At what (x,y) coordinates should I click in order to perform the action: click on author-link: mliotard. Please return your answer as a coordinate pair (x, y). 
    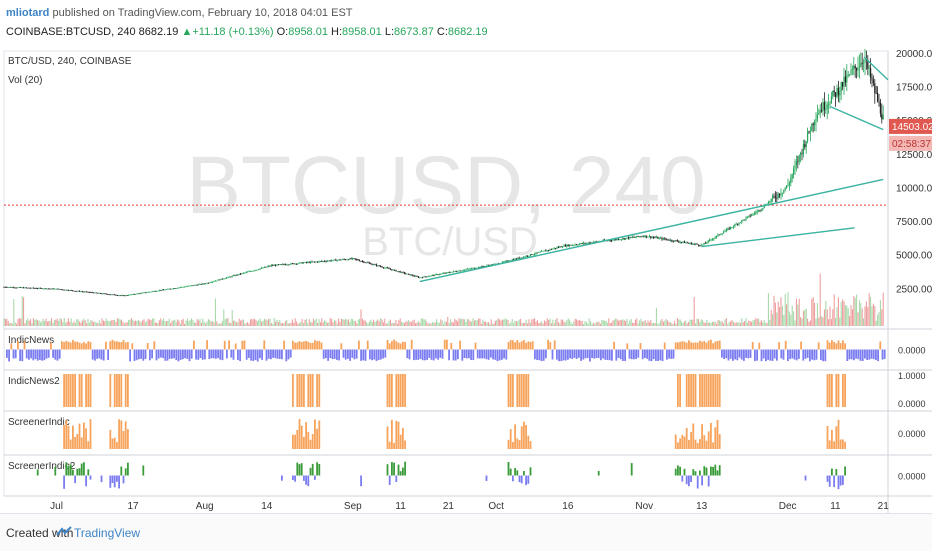
    Looking at the image, I should click on (28, 13).